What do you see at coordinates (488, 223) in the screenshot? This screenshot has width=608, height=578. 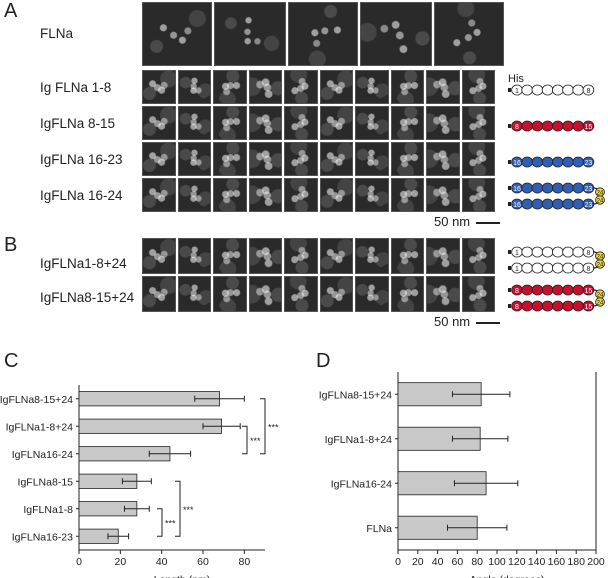 I see `scalebar-a` at bounding box center [488, 223].